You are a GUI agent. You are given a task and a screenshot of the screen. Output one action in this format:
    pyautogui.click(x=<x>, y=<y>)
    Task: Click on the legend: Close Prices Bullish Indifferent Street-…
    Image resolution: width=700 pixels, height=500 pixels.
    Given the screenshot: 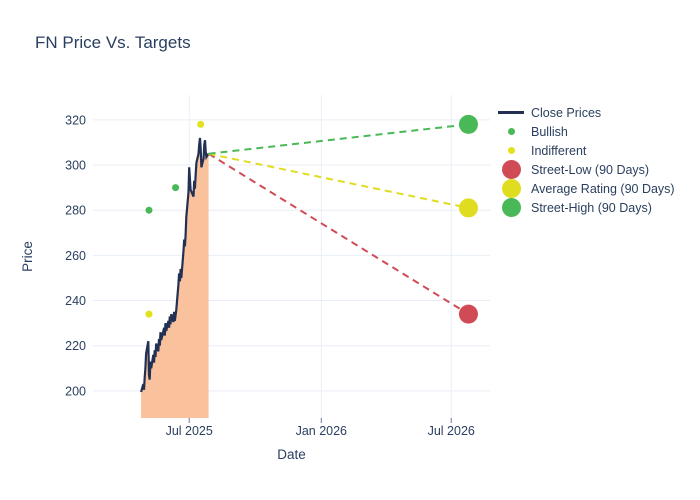 What is the action you would take?
    pyautogui.click(x=585, y=160)
    